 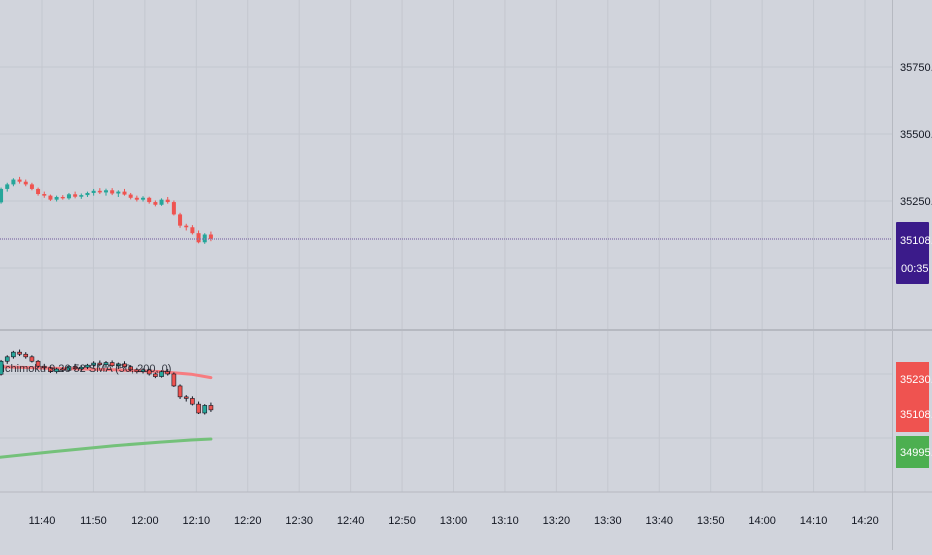 I want to click on countdown-label: 00:35, so click(x=915, y=269).